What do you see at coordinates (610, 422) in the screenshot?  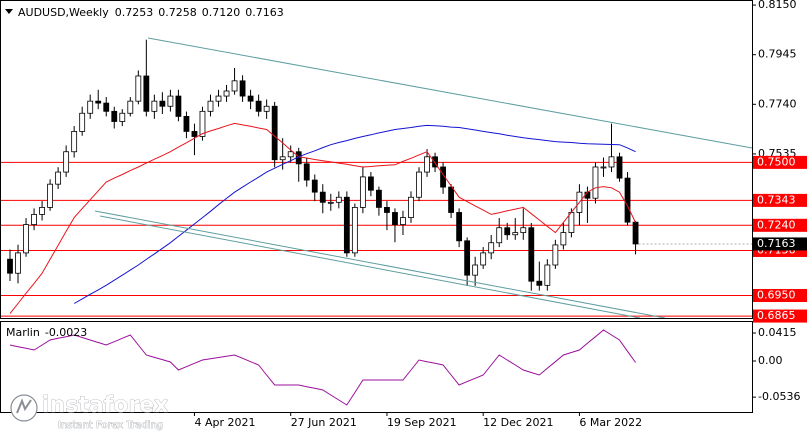 I see `x-tick-label: 6 Mar 2022` at bounding box center [610, 422].